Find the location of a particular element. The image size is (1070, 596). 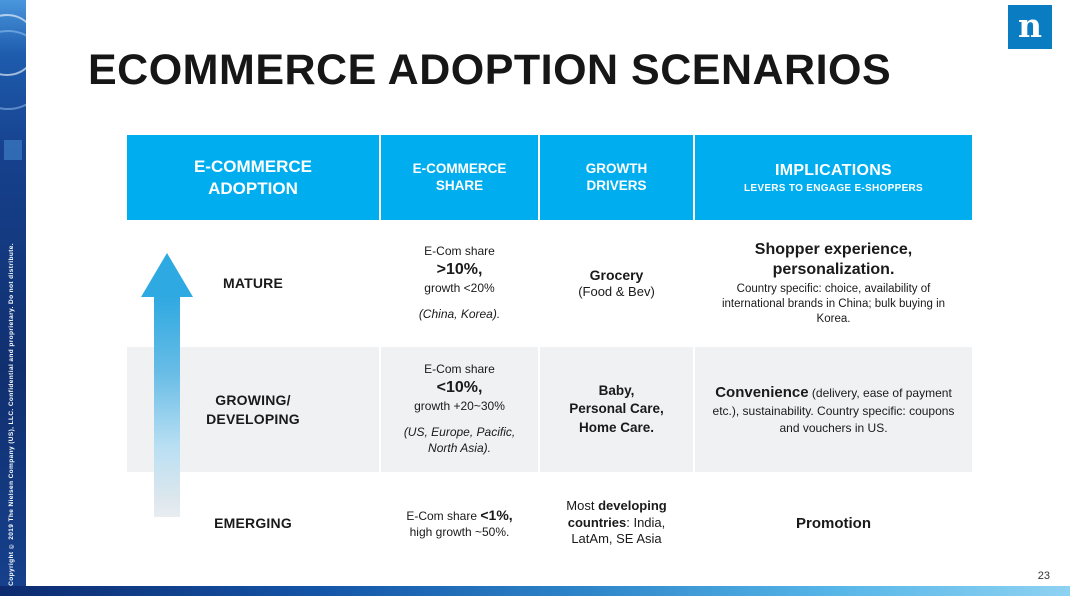

header-cell-ecommerce-adoption: E-COMMERCE ADOPTION is located at coordinates (253, 177).